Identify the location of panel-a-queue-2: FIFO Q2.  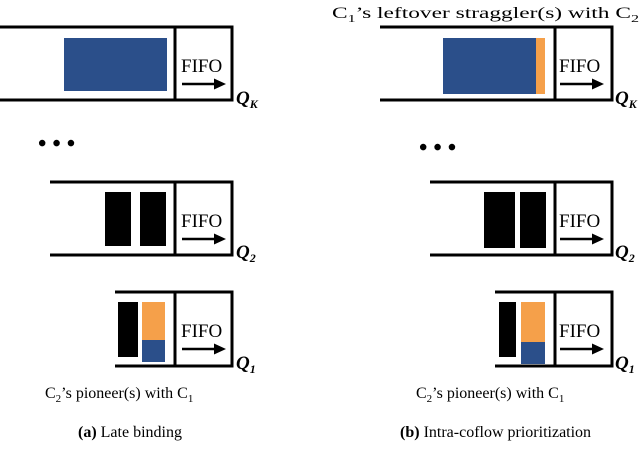
(153, 222).